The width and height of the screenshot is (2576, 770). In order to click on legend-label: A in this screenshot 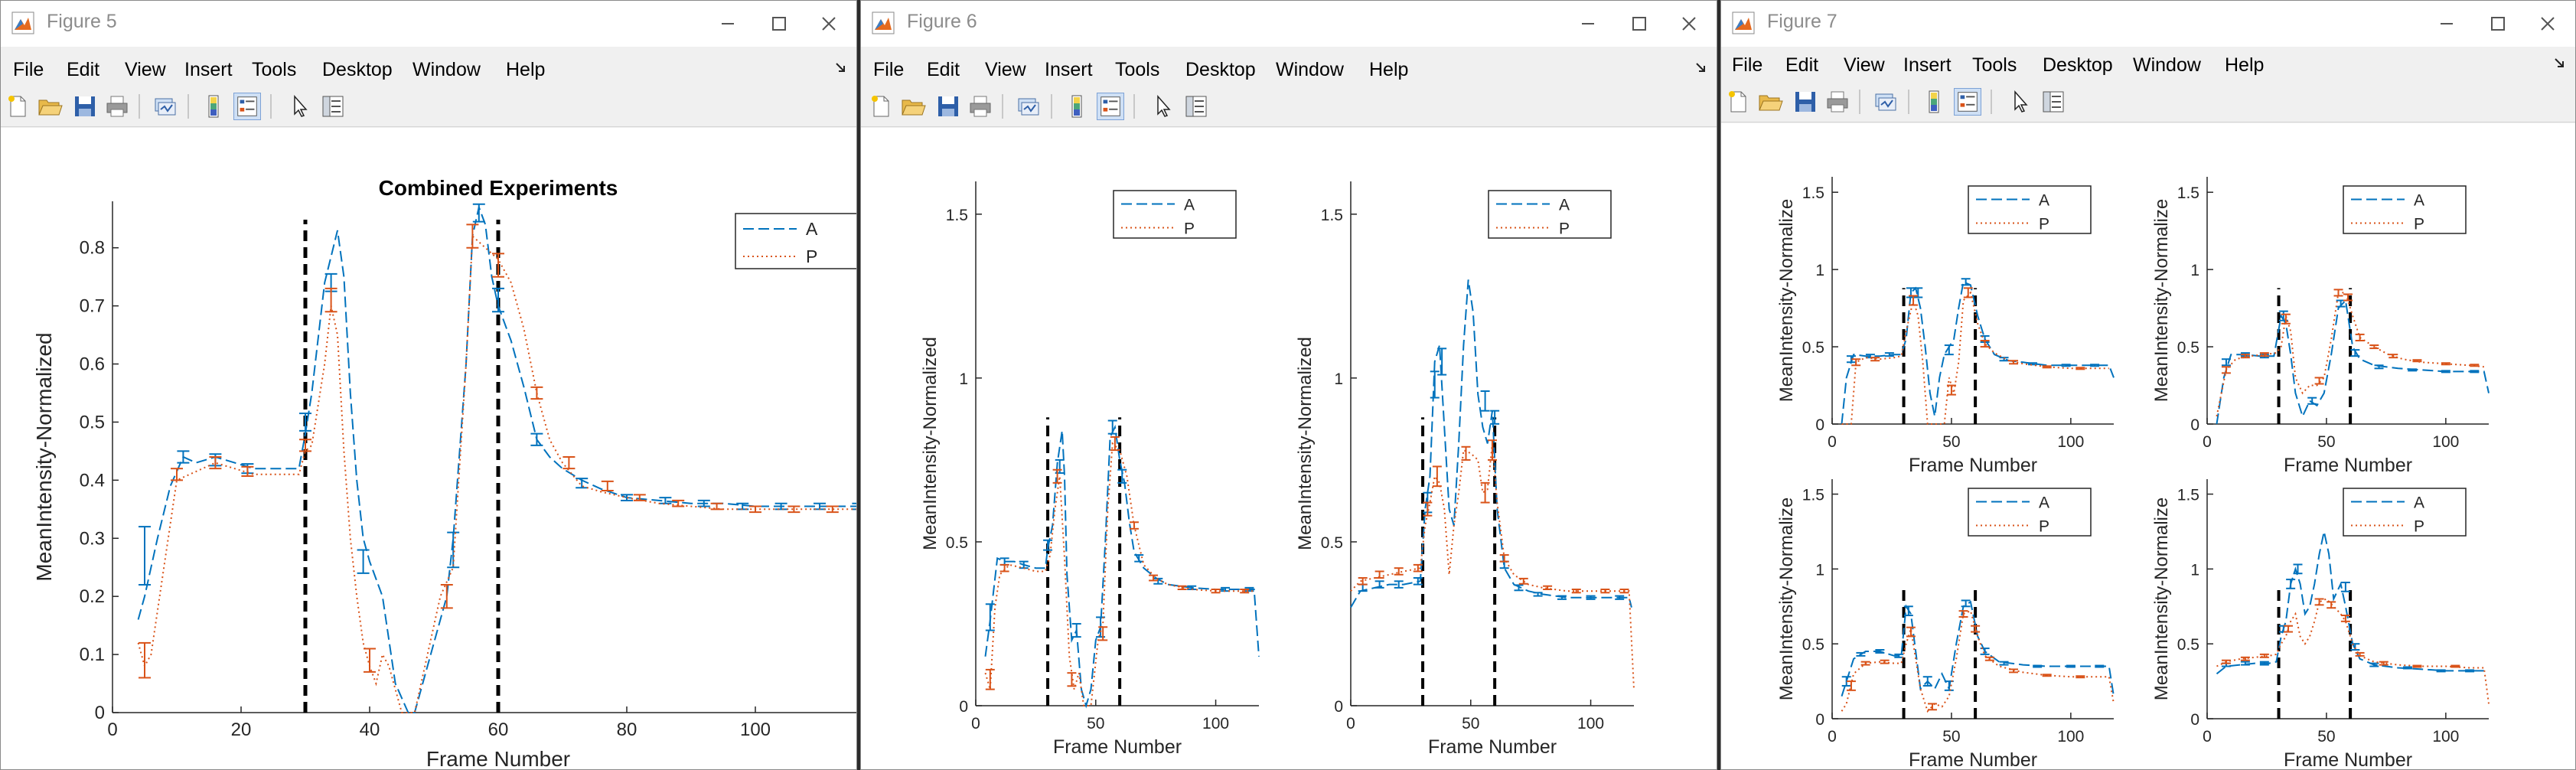, I will do `click(2419, 503)`.